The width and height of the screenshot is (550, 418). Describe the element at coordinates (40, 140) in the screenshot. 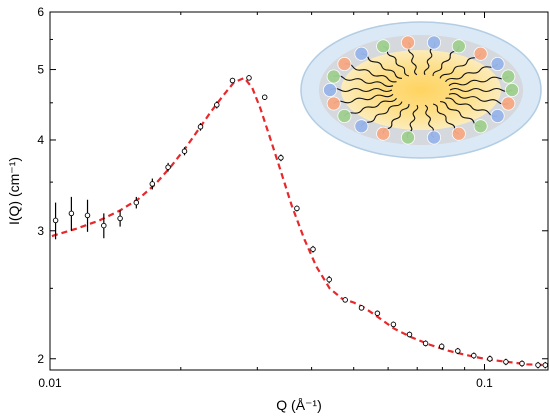

I see `y-tick-label: 4` at that location.